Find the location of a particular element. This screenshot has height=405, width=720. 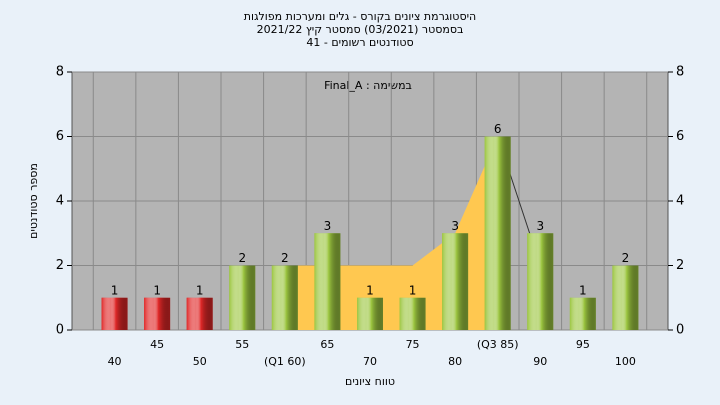

x-tick-label: 40 is located at coordinates (115, 361).